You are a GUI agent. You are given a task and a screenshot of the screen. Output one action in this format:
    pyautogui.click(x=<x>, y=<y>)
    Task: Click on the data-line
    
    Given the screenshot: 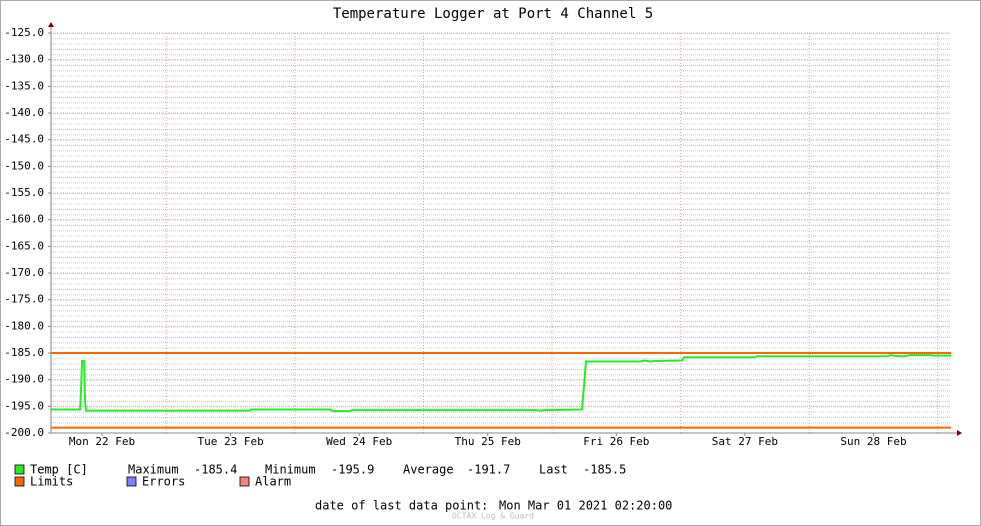 What is the action you would take?
    pyautogui.click(x=501, y=383)
    